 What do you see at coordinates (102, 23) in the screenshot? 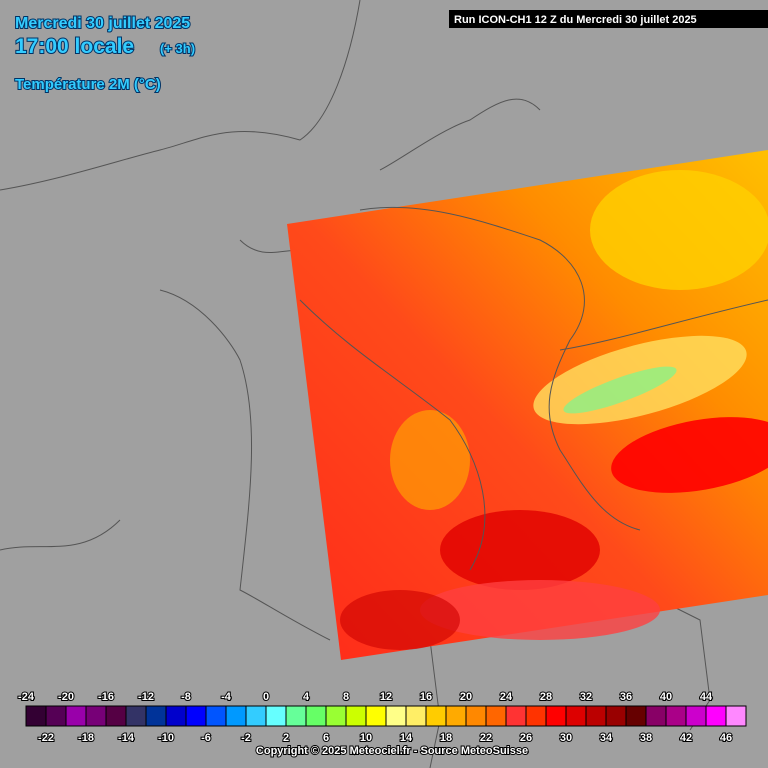
I see `date: Mercredi 30 juillet 2025` at bounding box center [102, 23].